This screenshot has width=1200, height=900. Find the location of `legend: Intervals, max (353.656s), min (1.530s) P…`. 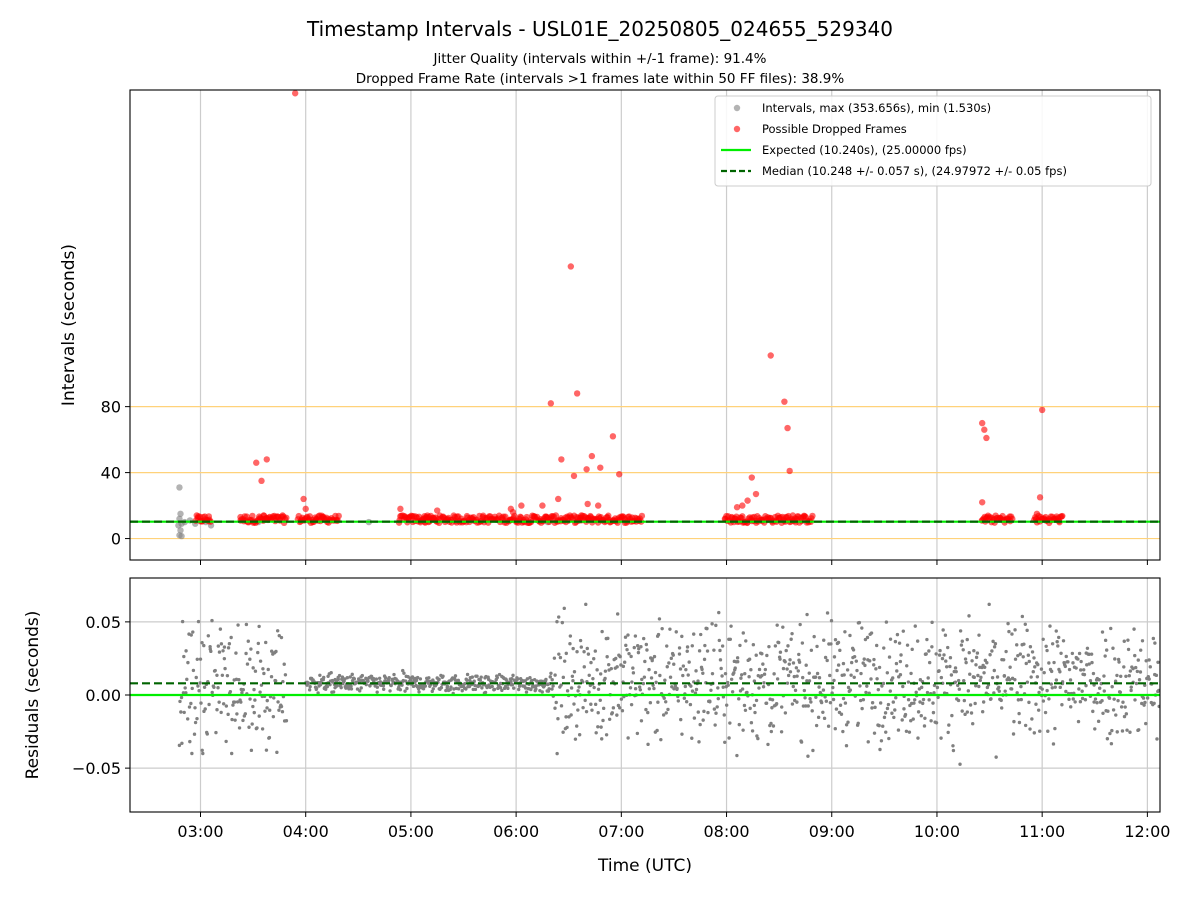

legend: Intervals, max (353.656s), min (1.530s) P… is located at coordinates (933, 141).